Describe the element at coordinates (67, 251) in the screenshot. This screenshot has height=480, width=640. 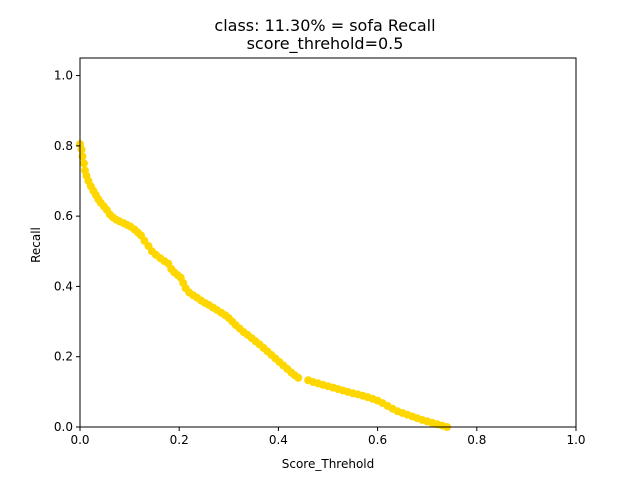
I see `y-axis-ticks: 0.0 0.2 0.4 0.6 0.8 1.0` at that location.